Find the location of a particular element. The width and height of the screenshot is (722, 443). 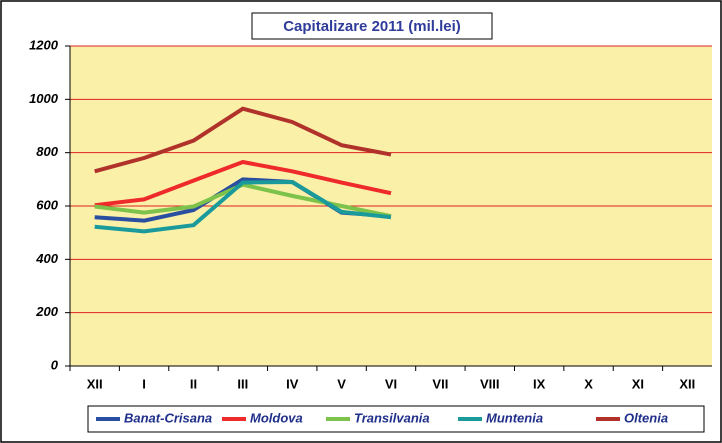

x-tick-label: VII is located at coordinates (440, 383).